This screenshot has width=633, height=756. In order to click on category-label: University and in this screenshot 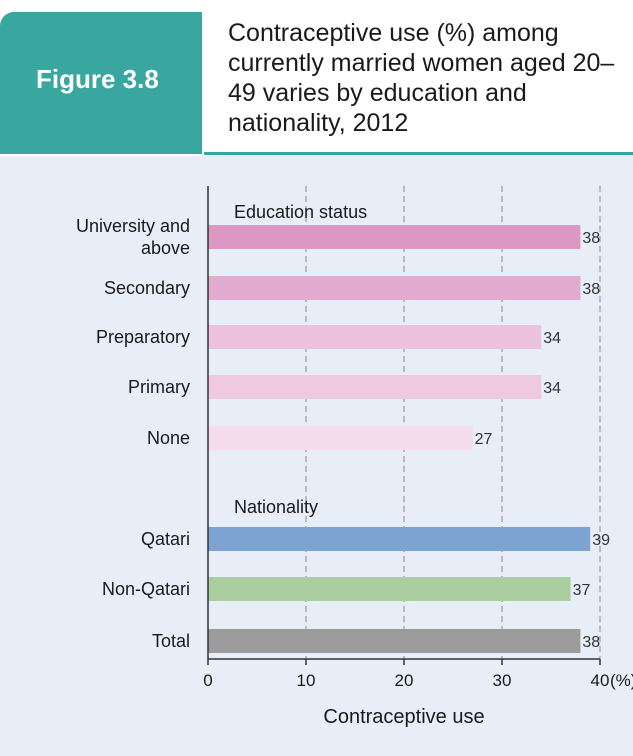, I will do `click(133, 226)`.